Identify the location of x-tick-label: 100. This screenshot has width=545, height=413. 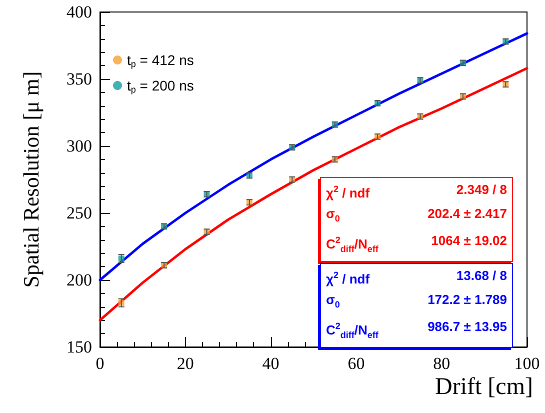
(527, 363).